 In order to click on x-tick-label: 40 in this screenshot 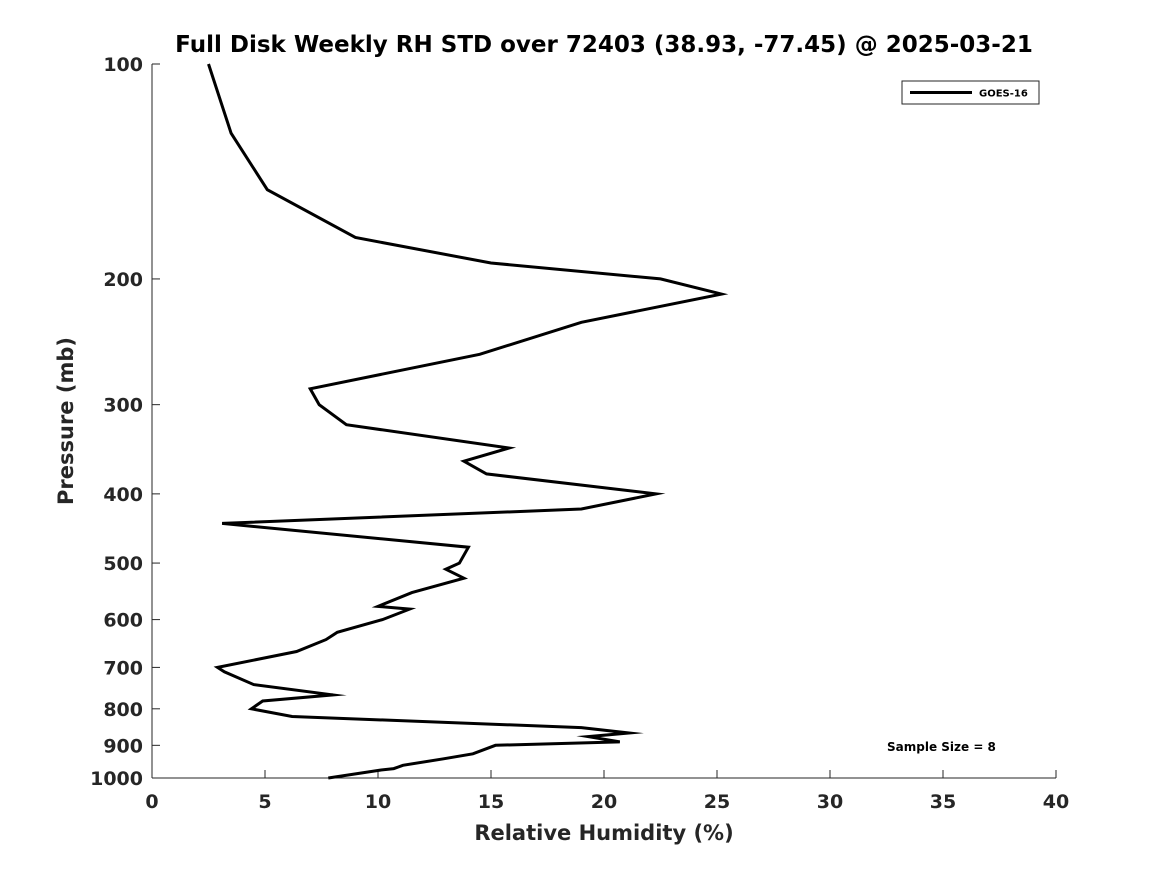, I will do `click(1056, 802)`.